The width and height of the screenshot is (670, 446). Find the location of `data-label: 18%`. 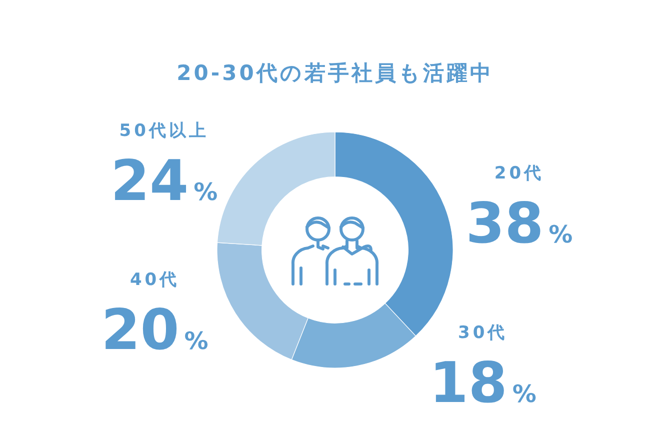

data-label: 18% is located at coordinates (482, 383).